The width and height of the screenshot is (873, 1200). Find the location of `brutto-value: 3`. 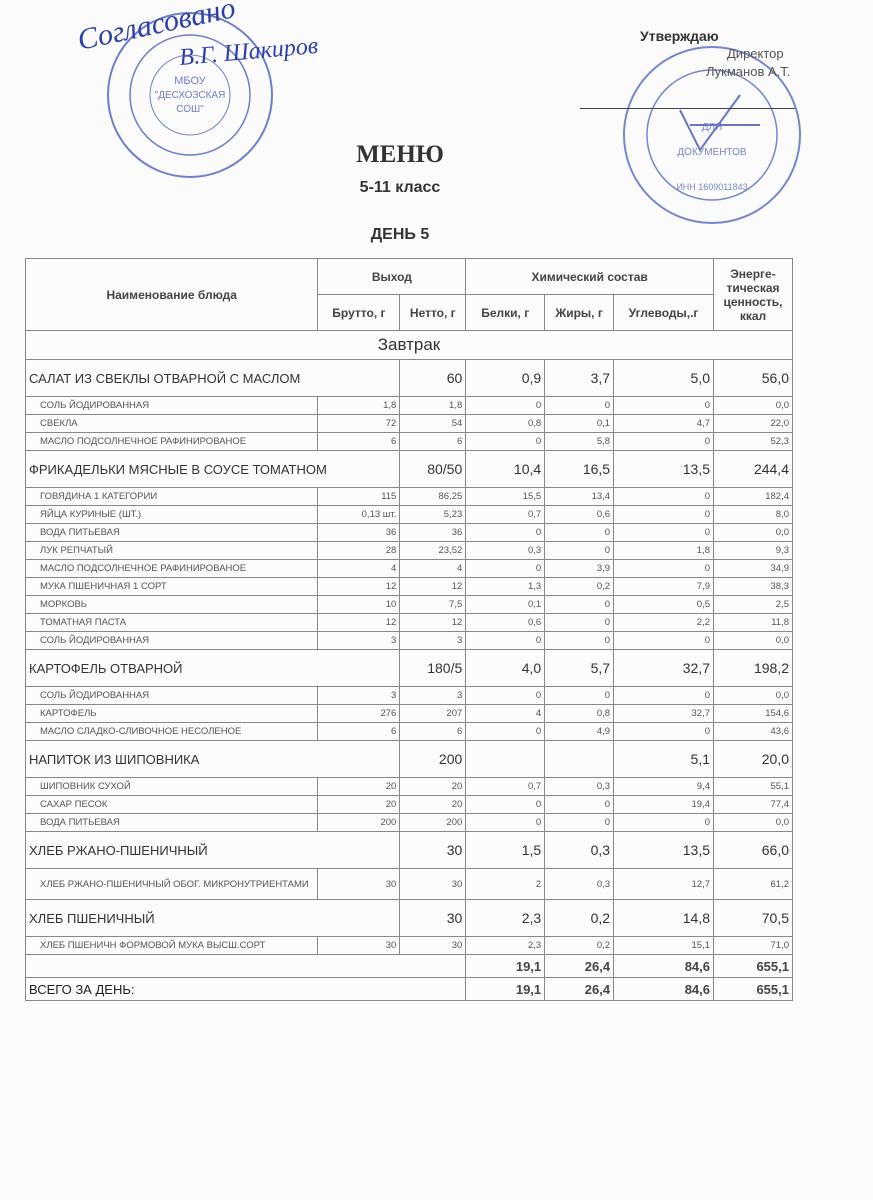

brutto-value: 3 is located at coordinates (359, 695).